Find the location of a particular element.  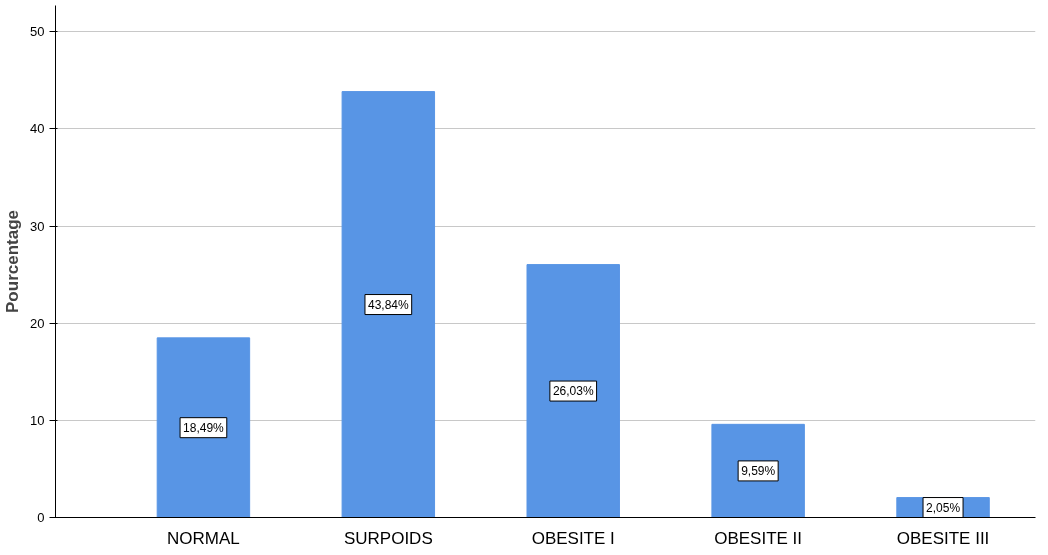

y-tick-label: 30 is located at coordinates (37, 226).